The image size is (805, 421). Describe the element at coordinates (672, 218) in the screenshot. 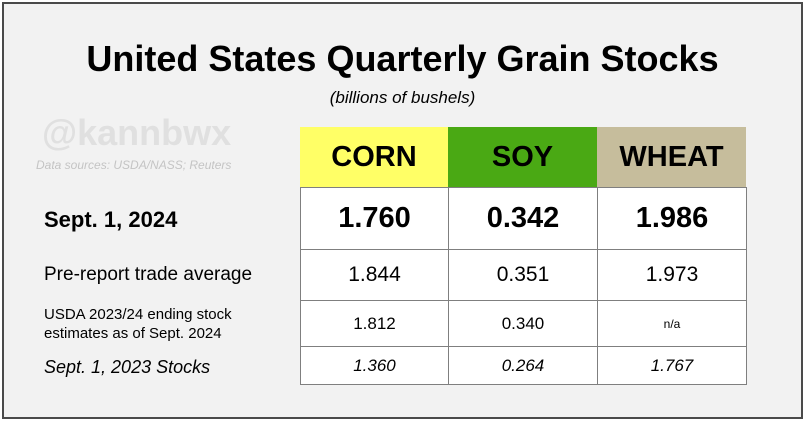

I see `cell-wheat-sept-2024: 1.986` at that location.